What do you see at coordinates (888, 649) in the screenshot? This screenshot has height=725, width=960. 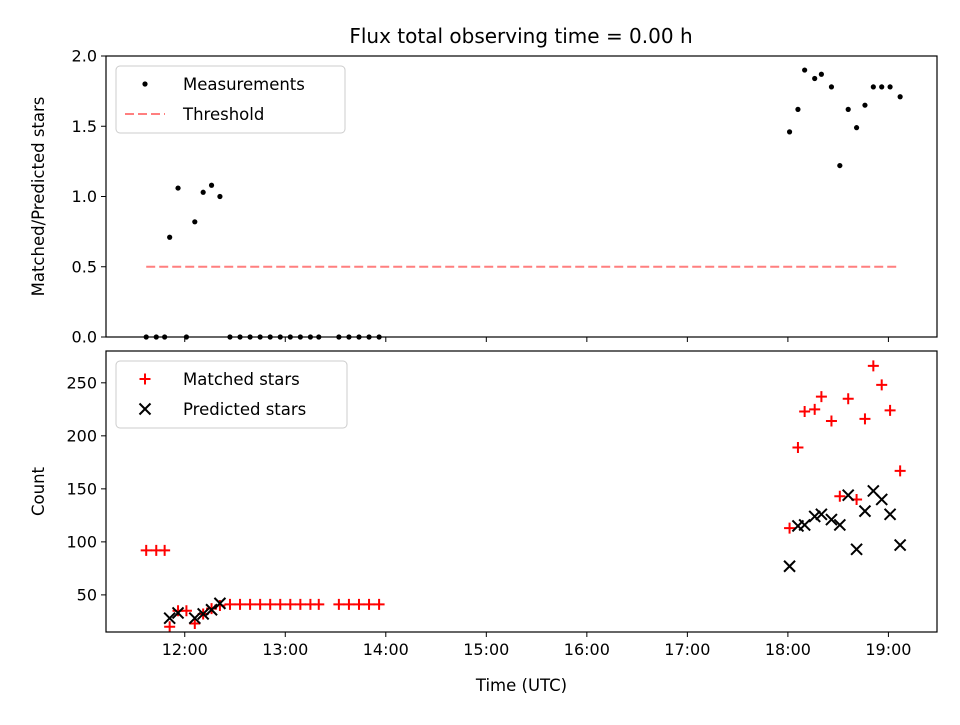 I see `bottom-xtick-label-7: 19:00` at bounding box center [888, 649].